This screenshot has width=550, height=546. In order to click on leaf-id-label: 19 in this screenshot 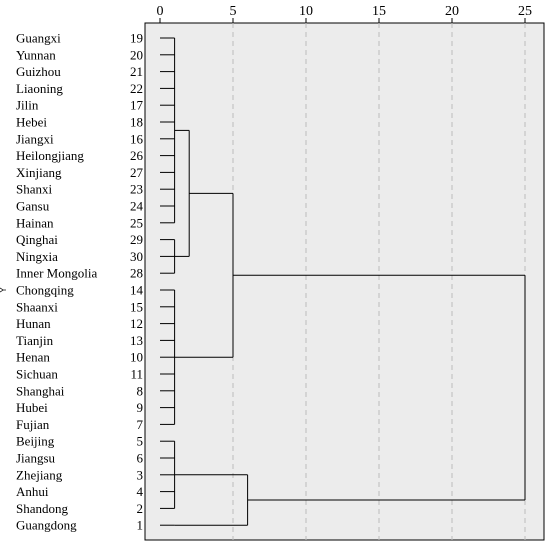, I will do `click(136, 38)`.